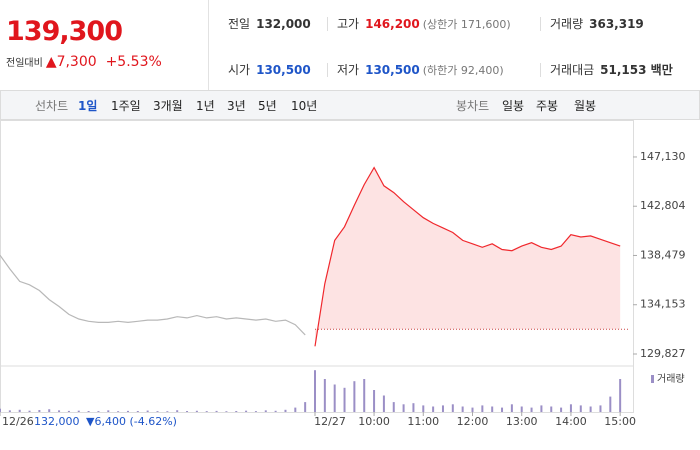 The image size is (700, 450). Describe the element at coordinates (522, 421) in the screenshot. I see `x-tick-label: 13:00` at that location.